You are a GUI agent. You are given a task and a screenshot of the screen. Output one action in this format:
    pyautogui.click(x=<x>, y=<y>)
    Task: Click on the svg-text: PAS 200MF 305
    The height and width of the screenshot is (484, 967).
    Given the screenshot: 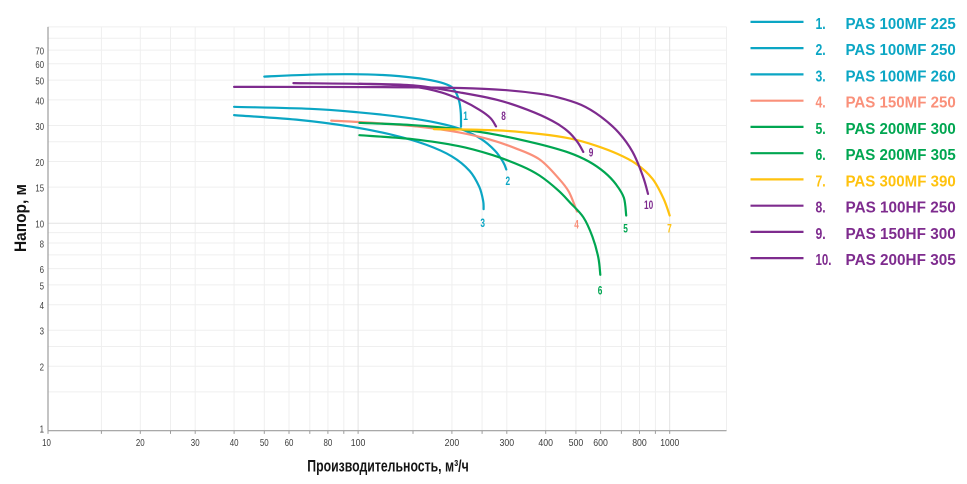 What is the action you would take?
    pyautogui.click(x=901, y=155)
    